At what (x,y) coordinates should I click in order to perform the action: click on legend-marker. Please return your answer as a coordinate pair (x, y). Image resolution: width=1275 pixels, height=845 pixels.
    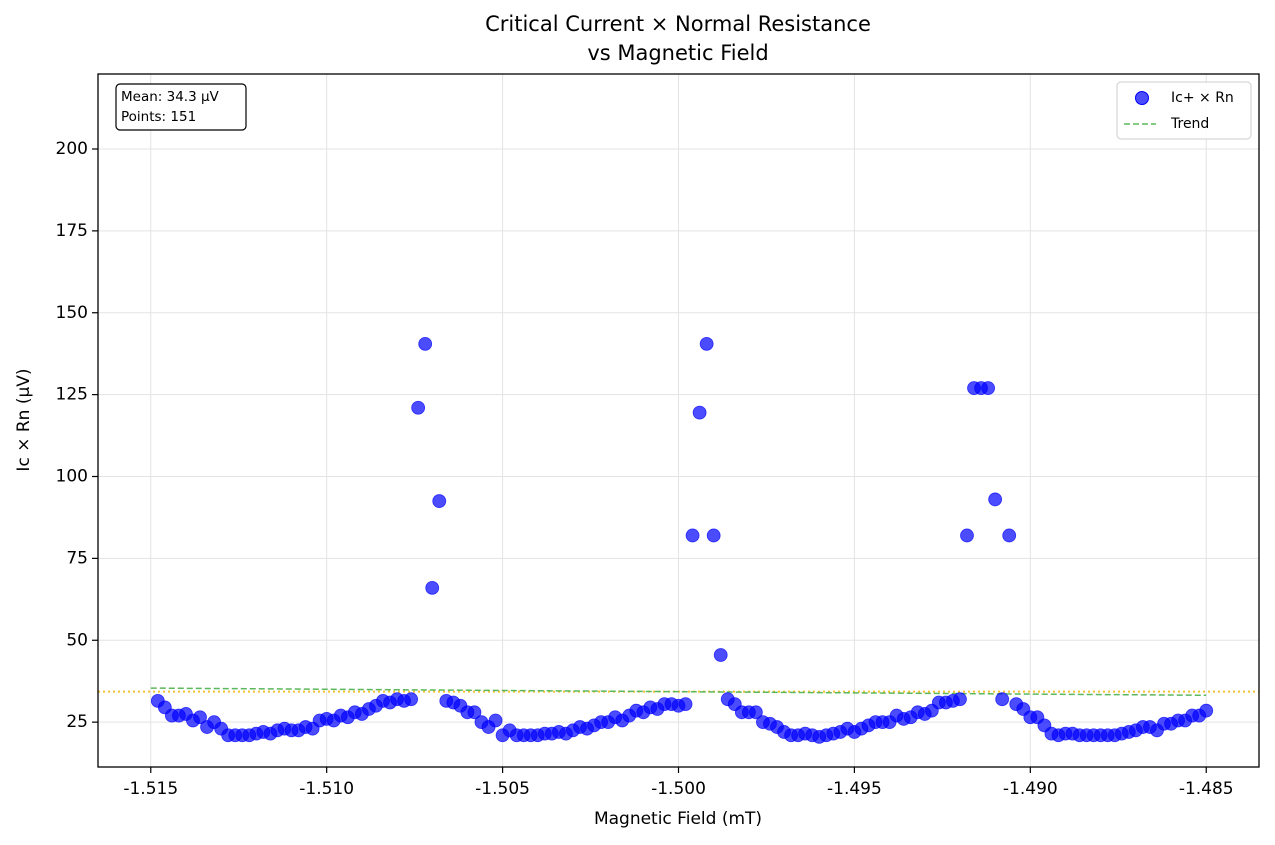
    Looking at the image, I should click on (1142, 98).